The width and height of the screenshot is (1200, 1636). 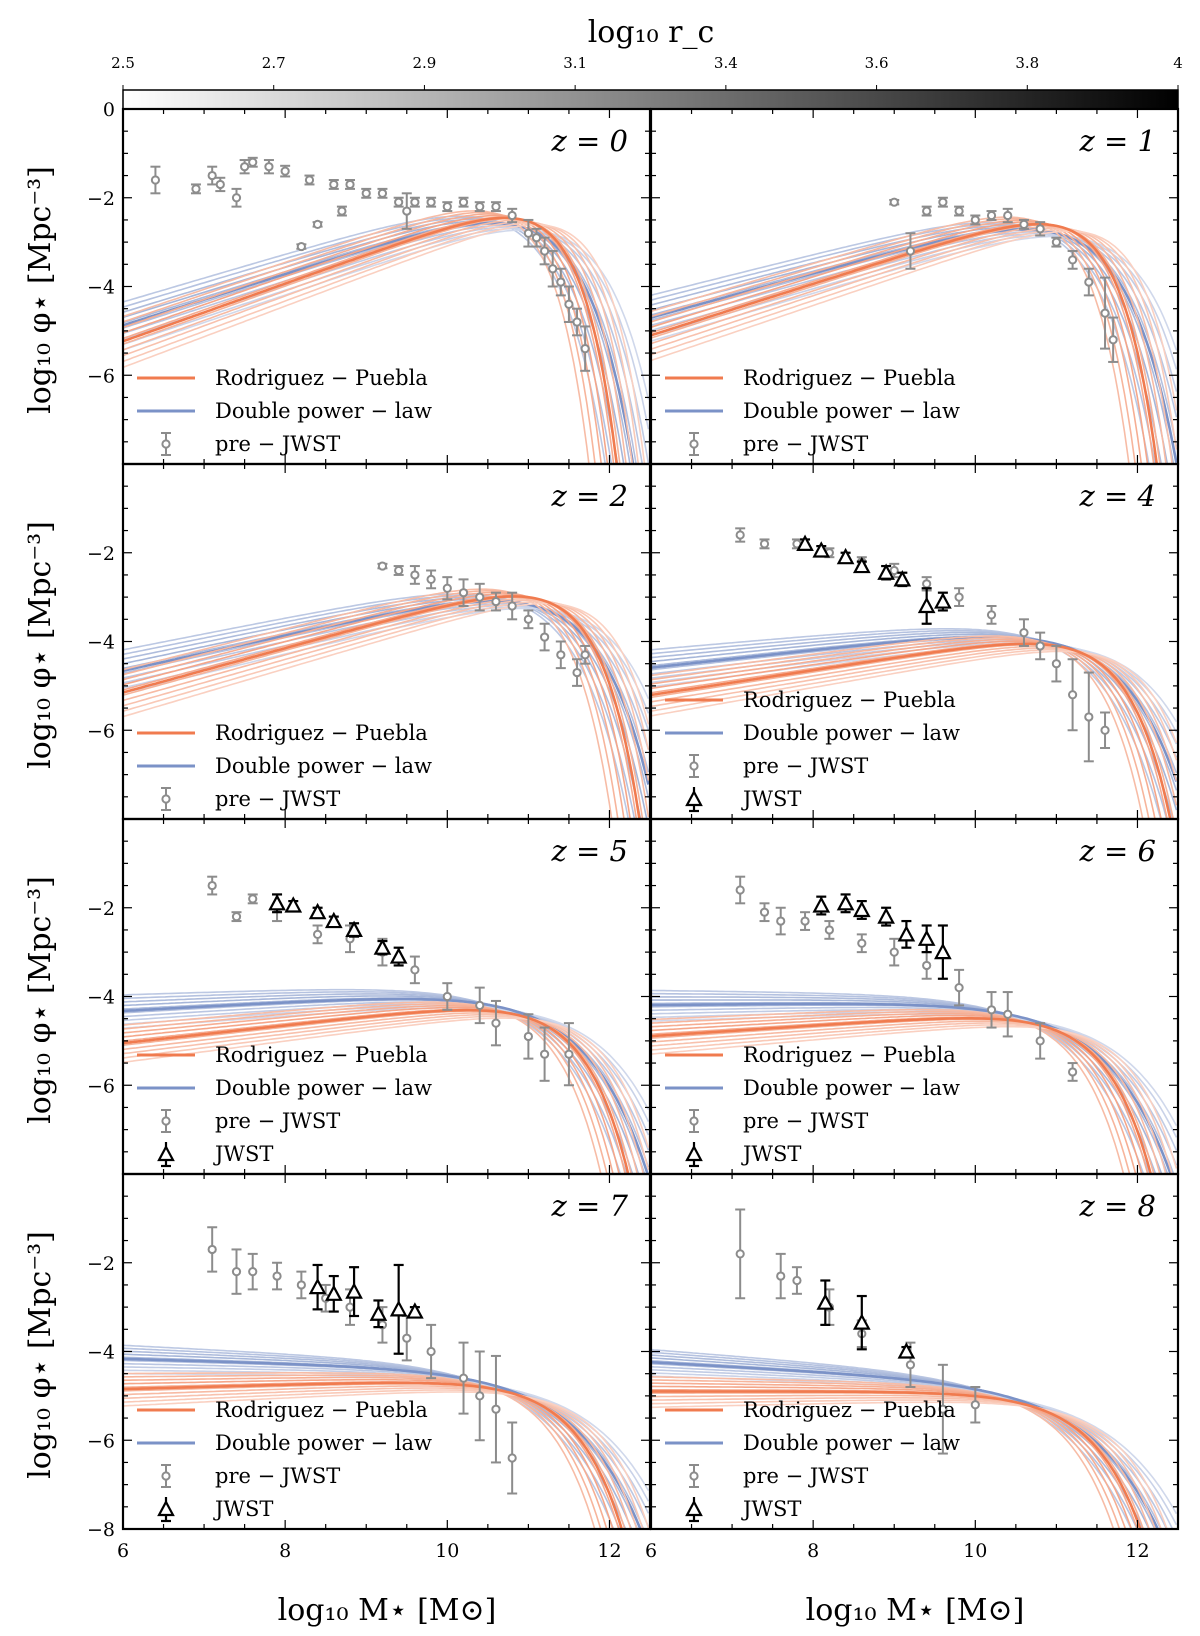 What do you see at coordinates (109, 110) in the screenshot?
I see `y-tick-label: 0` at bounding box center [109, 110].